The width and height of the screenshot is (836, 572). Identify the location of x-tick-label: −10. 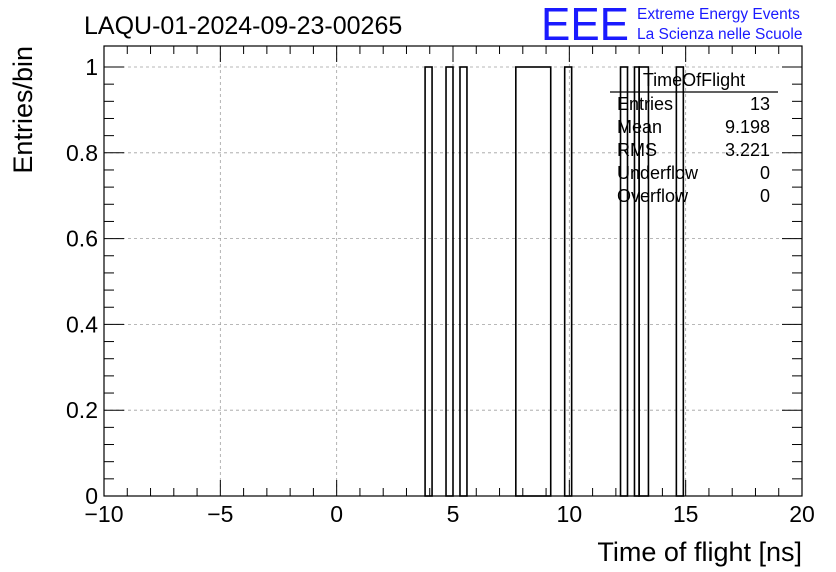
(103, 514).